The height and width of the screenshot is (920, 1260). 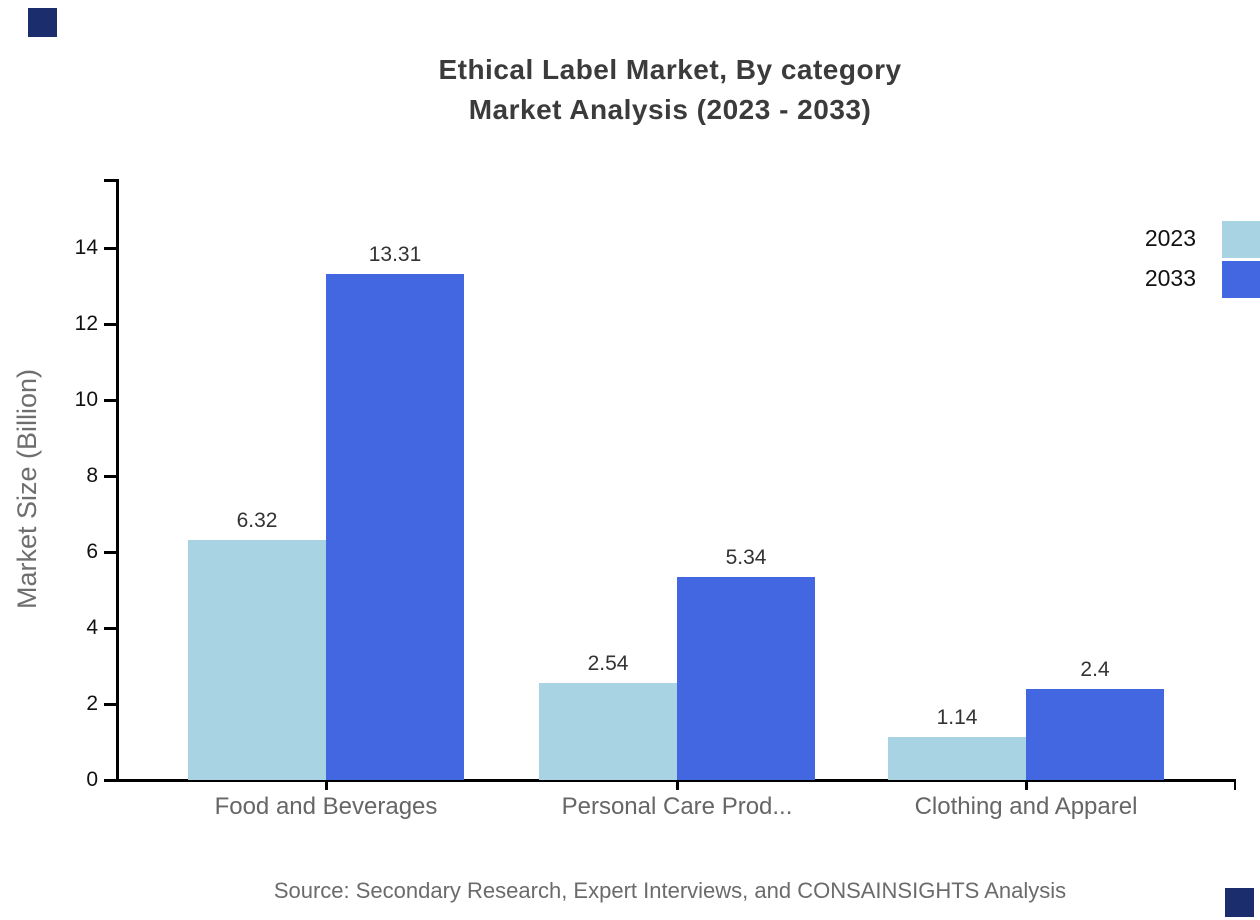 I want to click on chart-title: Ethical Label Market, By category, so click(x=670, y=69).